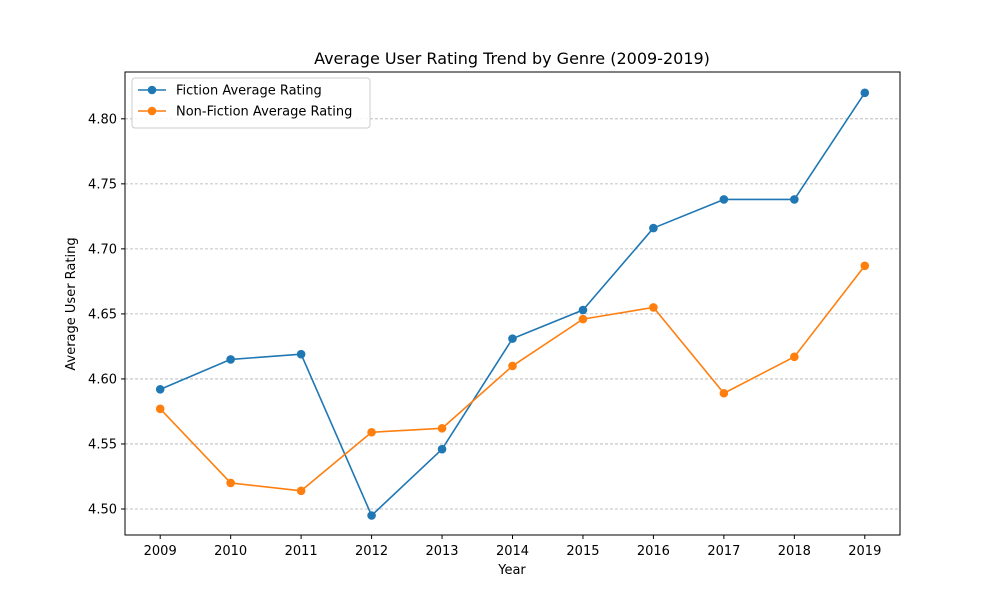  Describe the element at coordinates (511, 570) in the screenshot. I see `x-axis-label: Year` at that location.